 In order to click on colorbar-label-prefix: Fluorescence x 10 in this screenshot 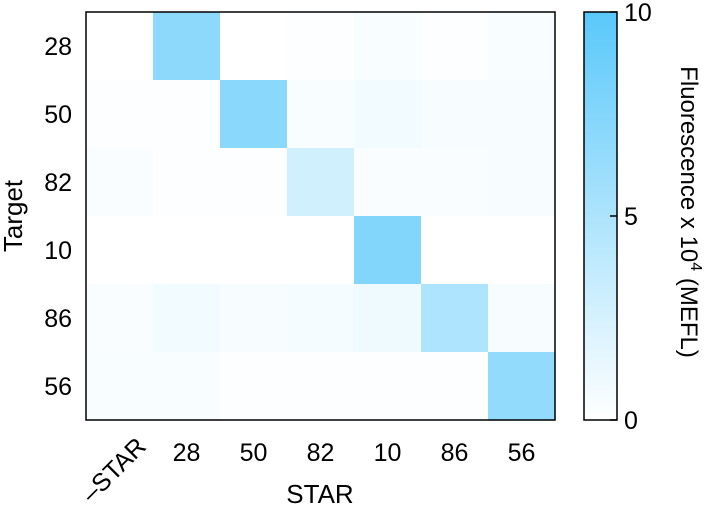, I will do `click(688, 164)`.